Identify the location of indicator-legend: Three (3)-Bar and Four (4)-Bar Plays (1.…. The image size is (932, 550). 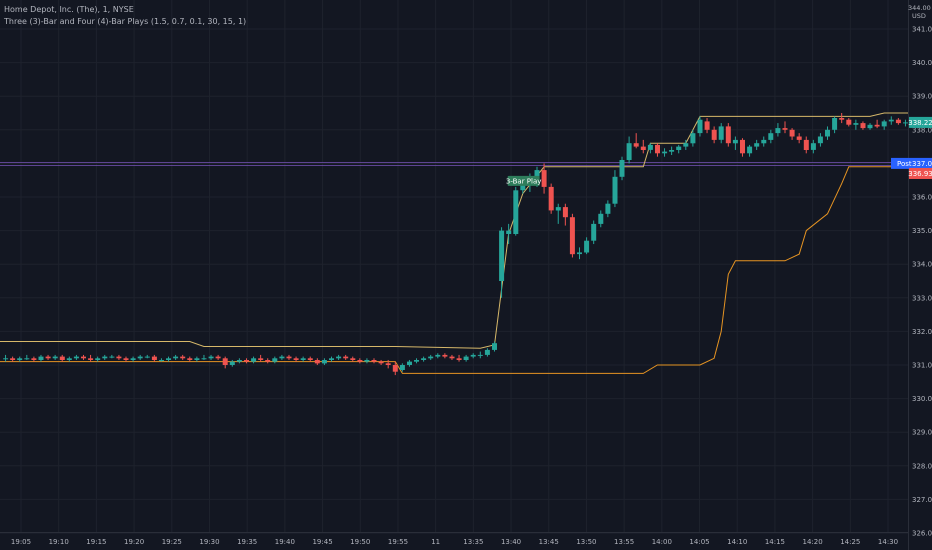
(125, 21).